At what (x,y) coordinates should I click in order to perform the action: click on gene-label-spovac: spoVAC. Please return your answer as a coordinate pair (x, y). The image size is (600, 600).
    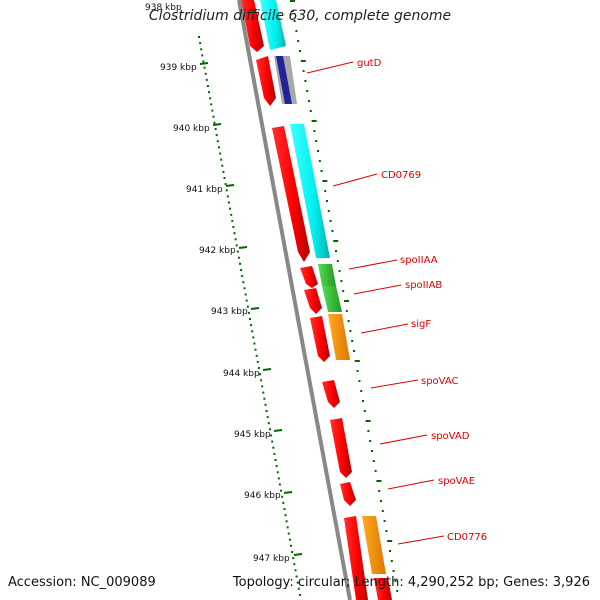
    Looking at the image, I should click on (440, 381).